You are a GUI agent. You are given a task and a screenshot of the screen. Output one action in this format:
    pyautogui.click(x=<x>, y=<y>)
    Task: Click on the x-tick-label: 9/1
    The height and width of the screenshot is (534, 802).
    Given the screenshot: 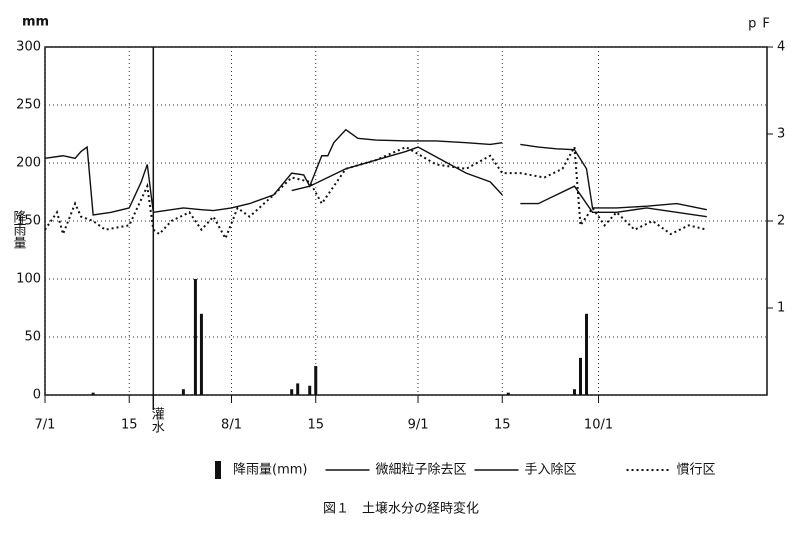 What is the action you would take?
    pyautogui.click(x=418, y=425)
    